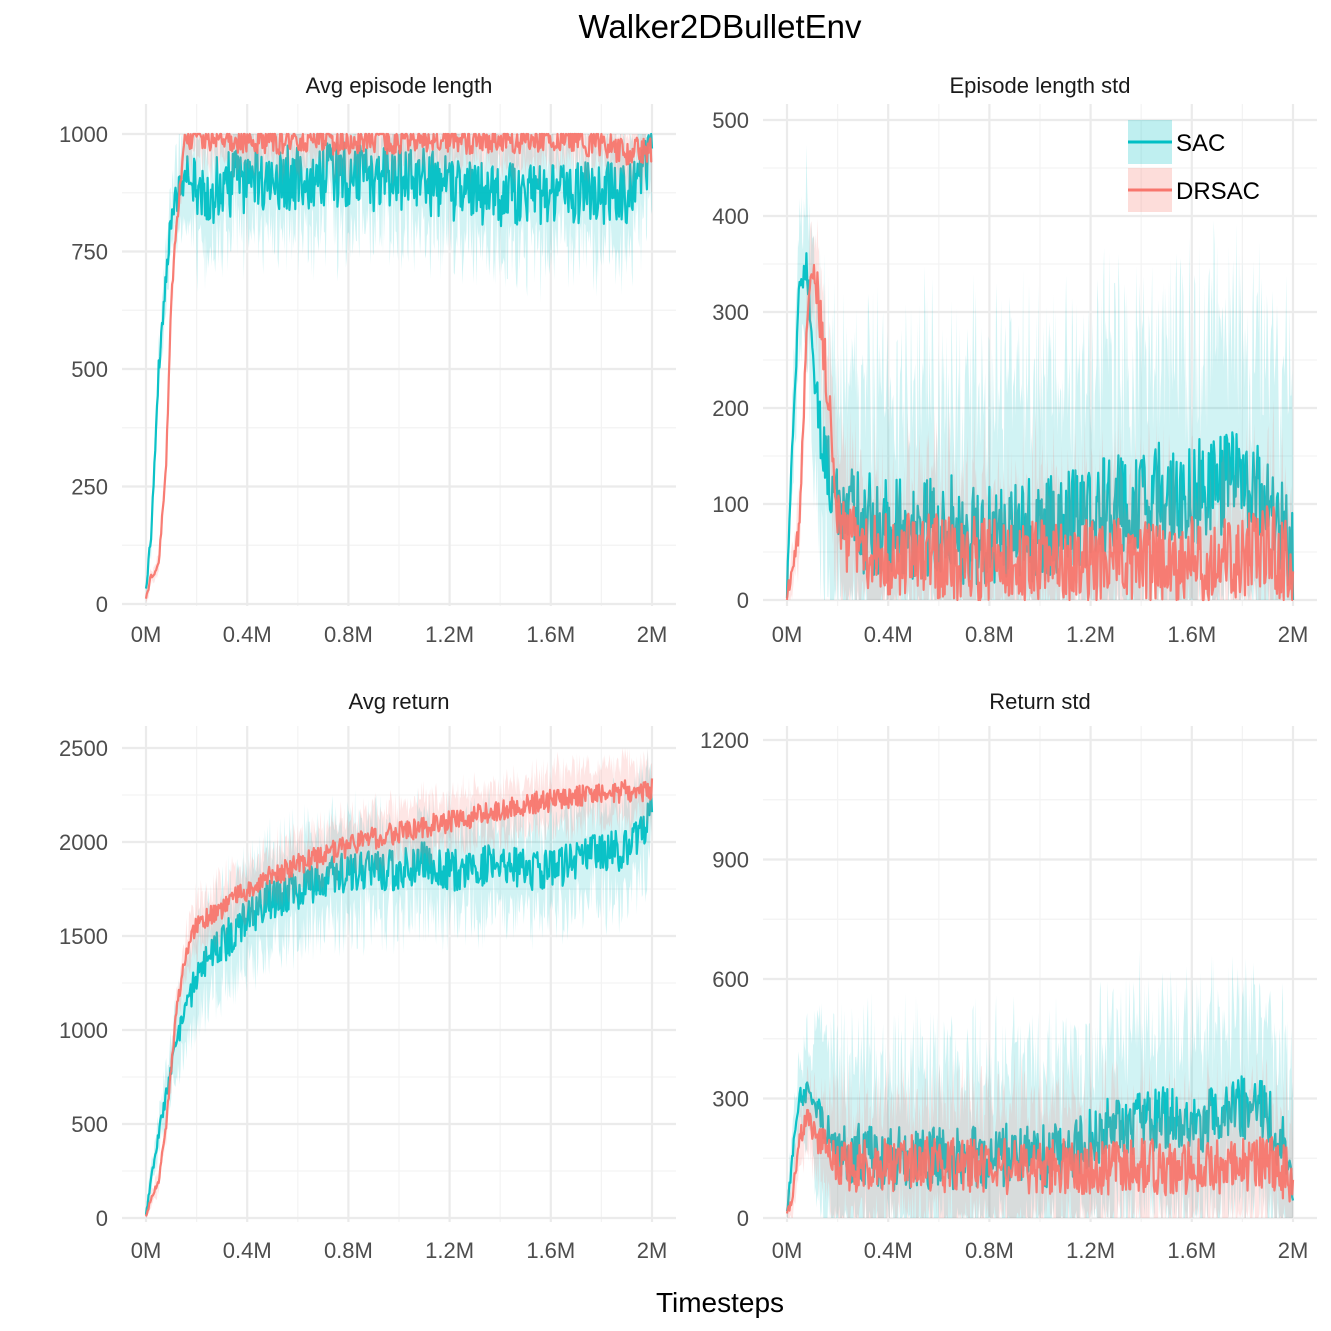 The image size is (1331, 1331). I want to click on y-tick-label: 250, so click(89, 487).